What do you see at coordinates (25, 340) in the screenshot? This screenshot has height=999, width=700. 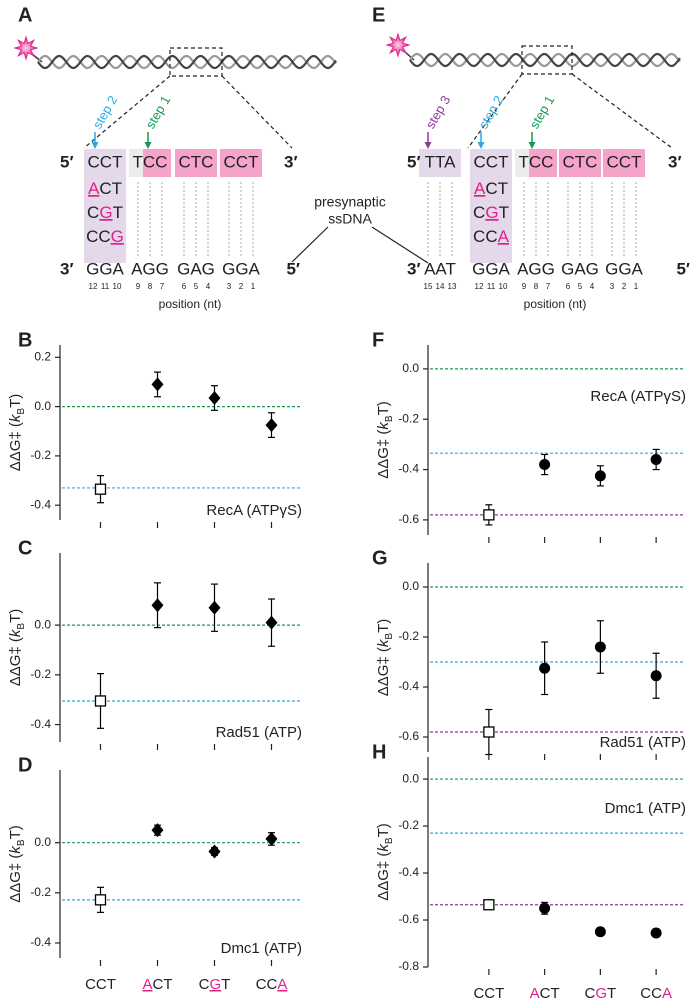 I see `panel-letter: B` at bounding box center [25, 340].